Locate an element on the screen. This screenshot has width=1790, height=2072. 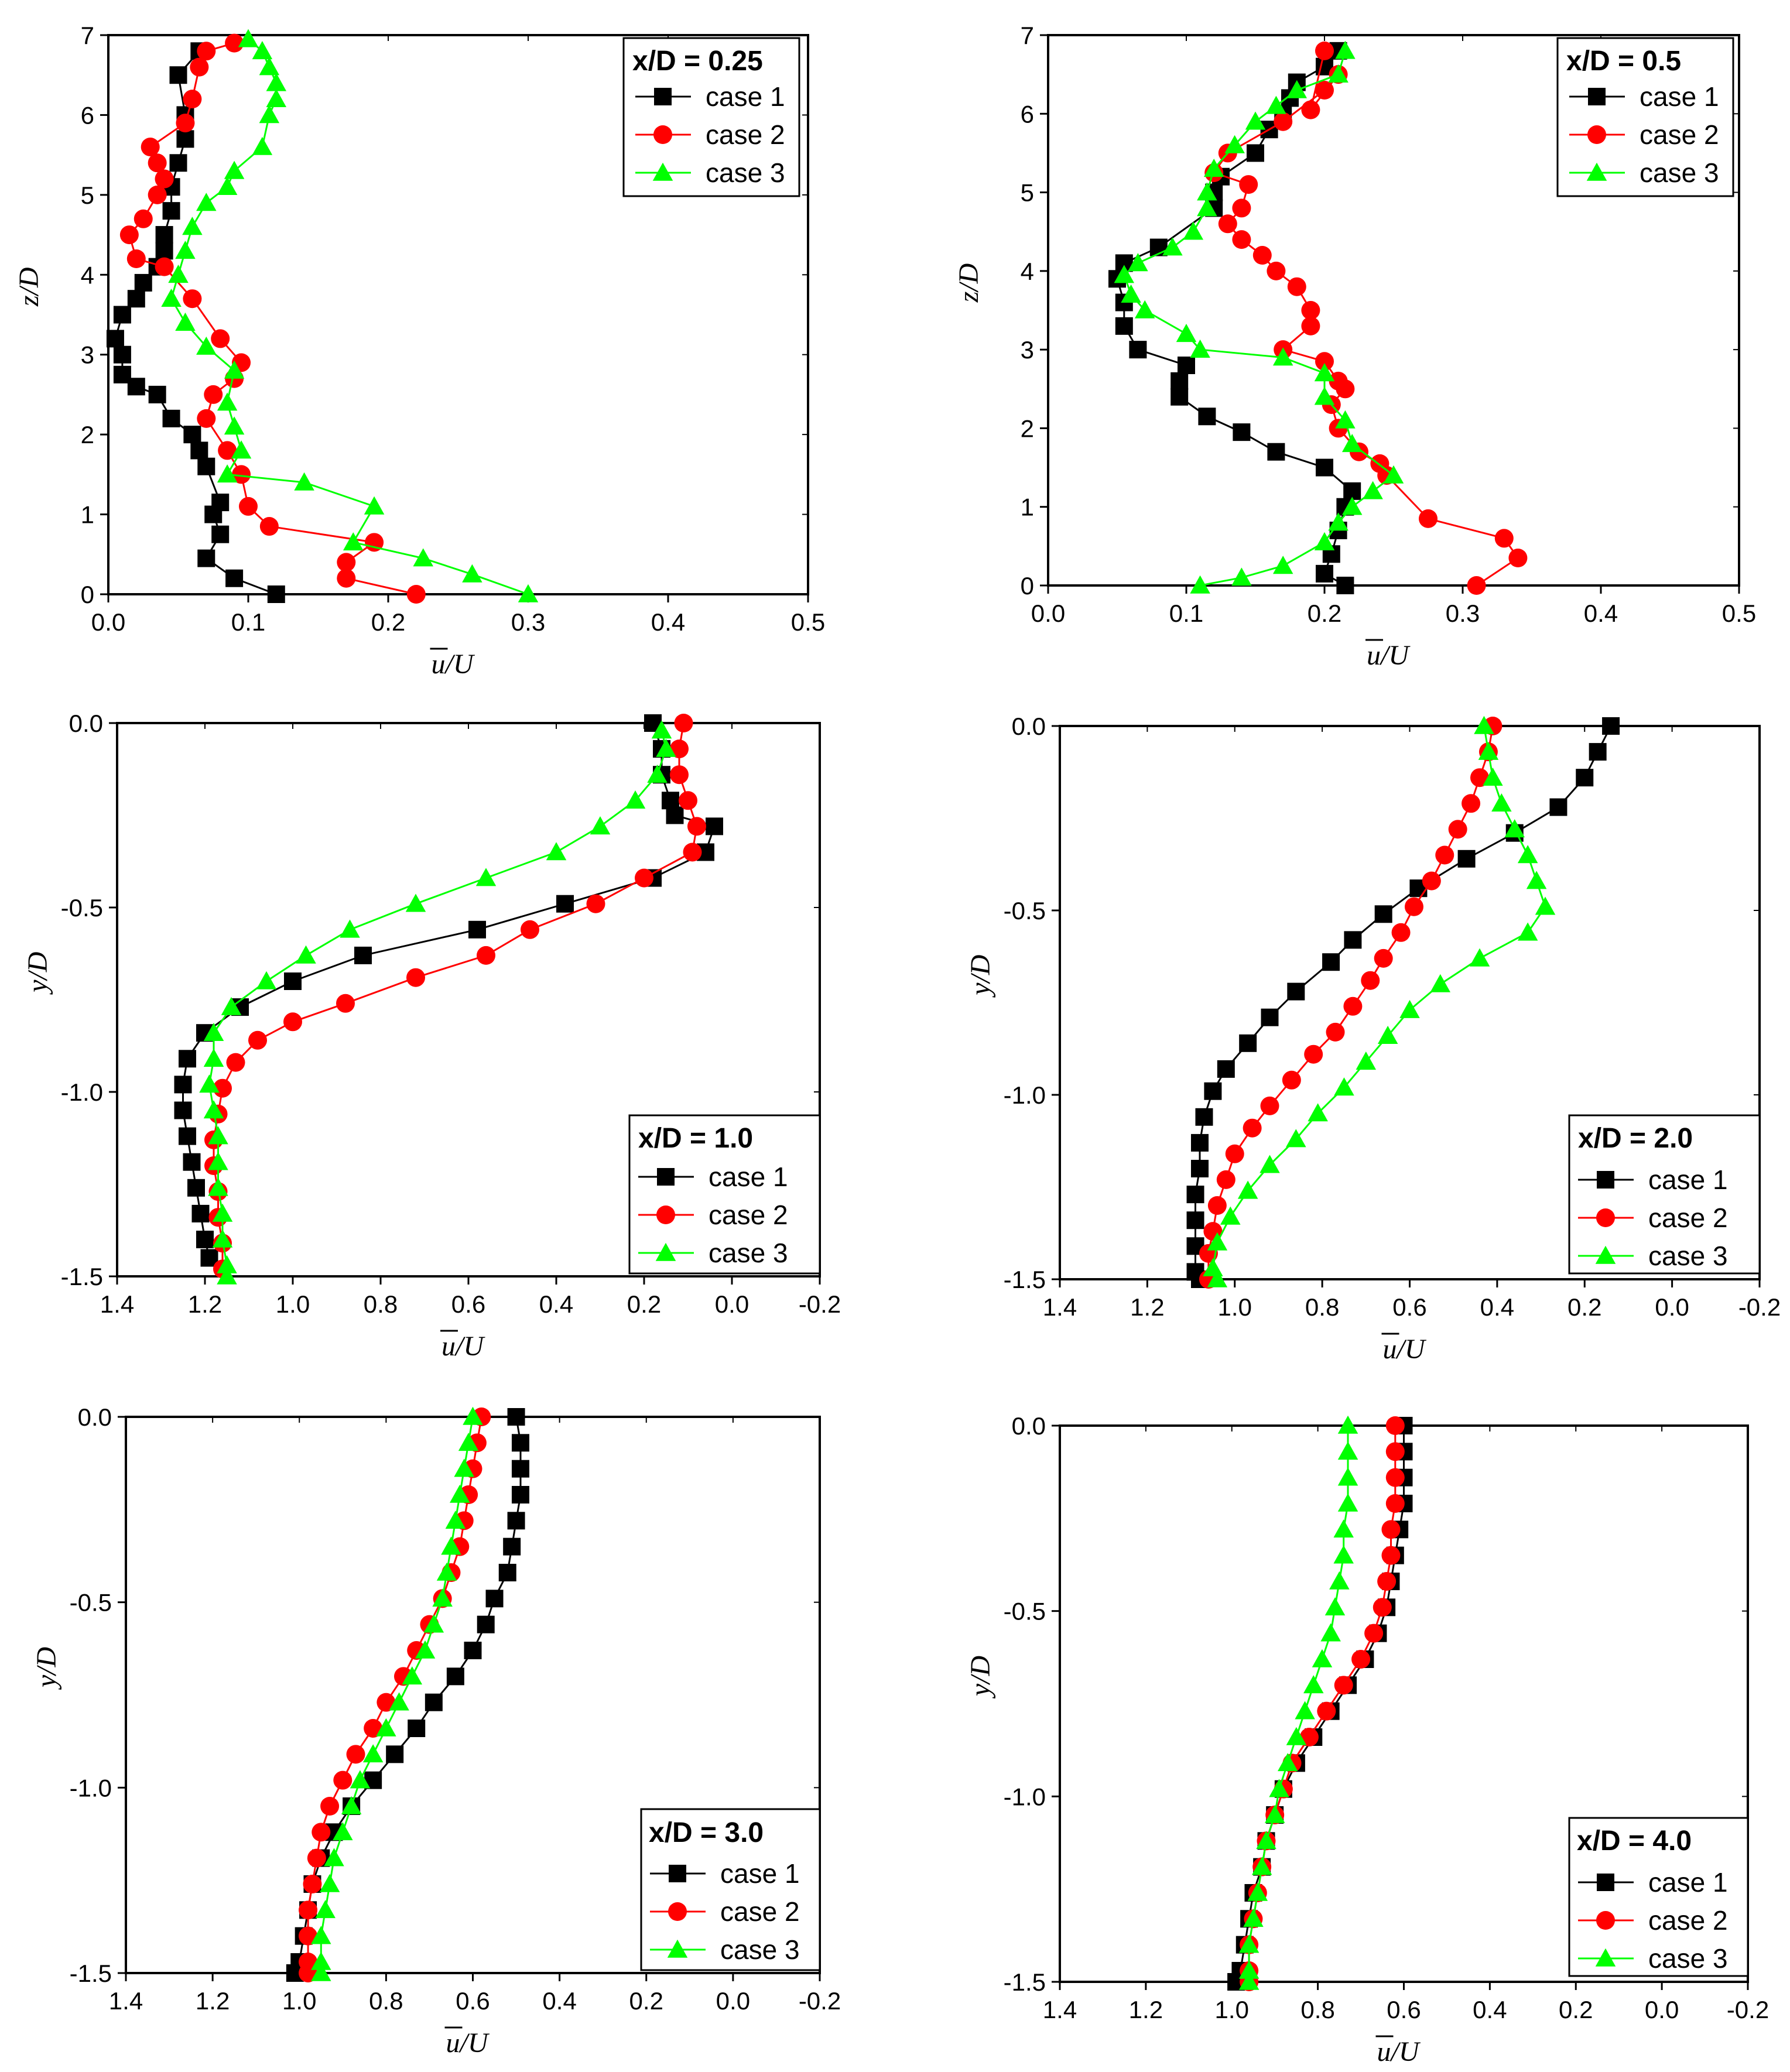
y-tick-label: 2 is located at coordinates (1027, 429).